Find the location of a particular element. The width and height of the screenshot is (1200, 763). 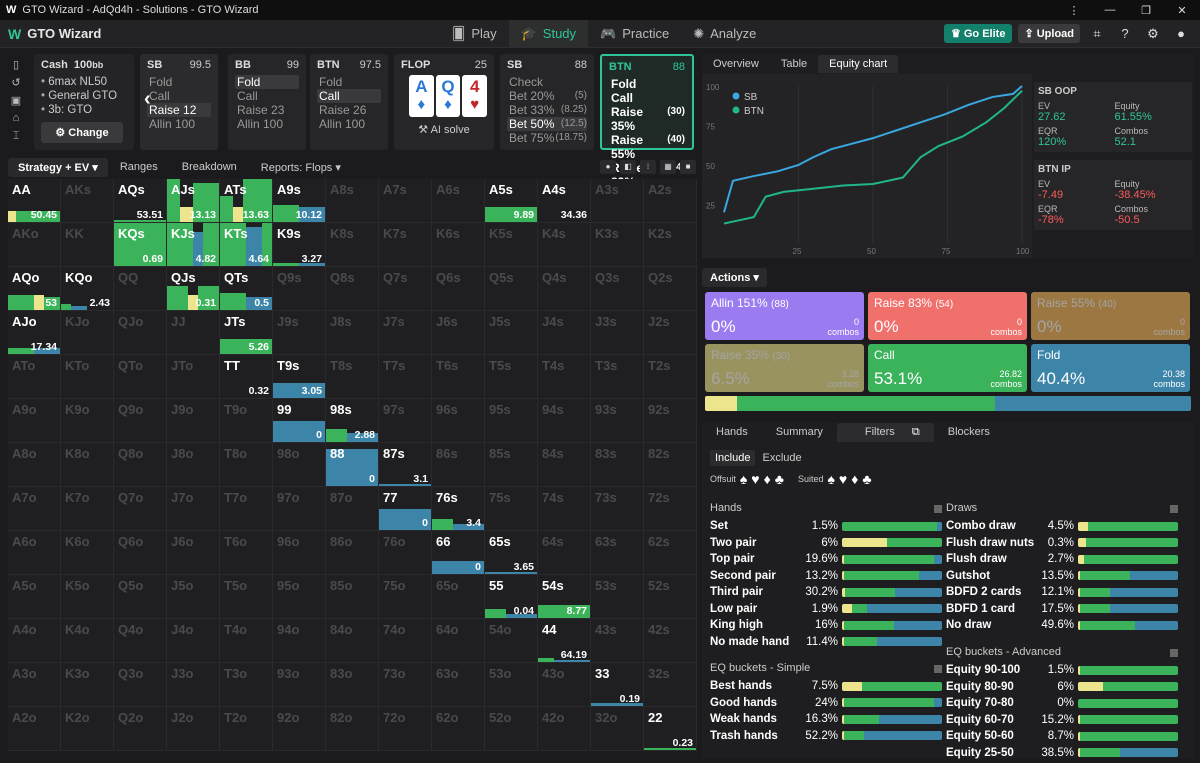

hand-cell: Q4o is located at coordinates (140, 641).